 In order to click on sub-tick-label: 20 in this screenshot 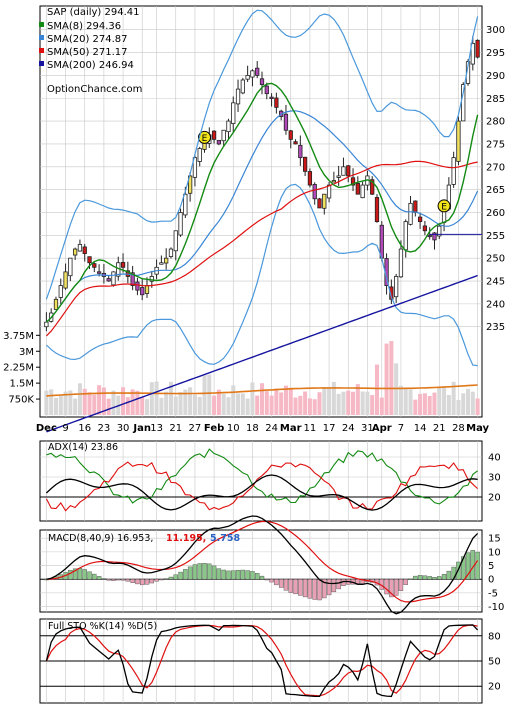, I will do `click(494, 498)`.